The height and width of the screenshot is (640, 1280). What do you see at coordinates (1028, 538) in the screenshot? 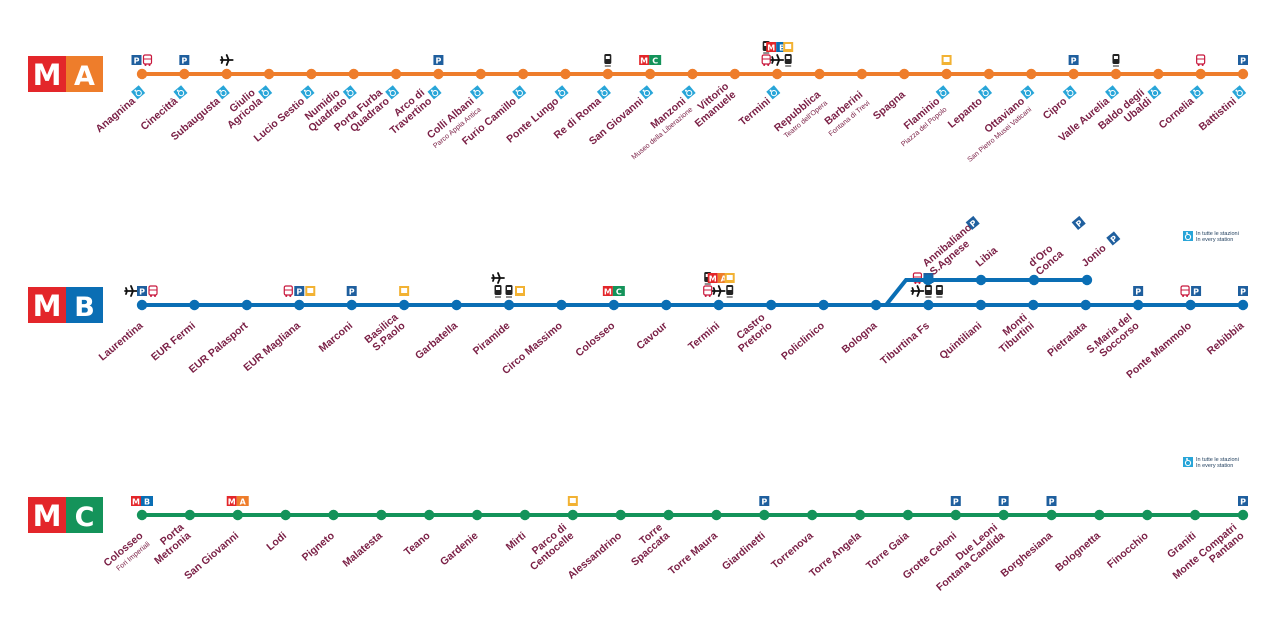
I see `station-borghesiana: P Borghesiana` at bounding box center [1028, 538].